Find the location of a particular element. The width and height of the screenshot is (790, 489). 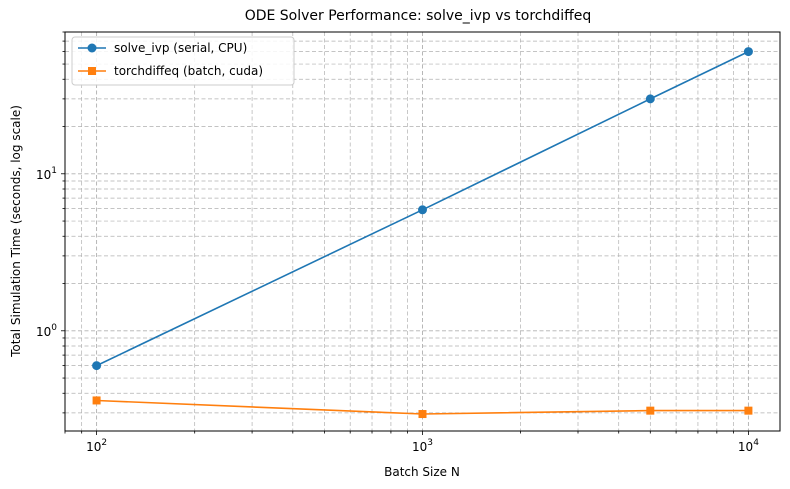

x-tick-label-0: 10² is located at coordinates (96, 446).